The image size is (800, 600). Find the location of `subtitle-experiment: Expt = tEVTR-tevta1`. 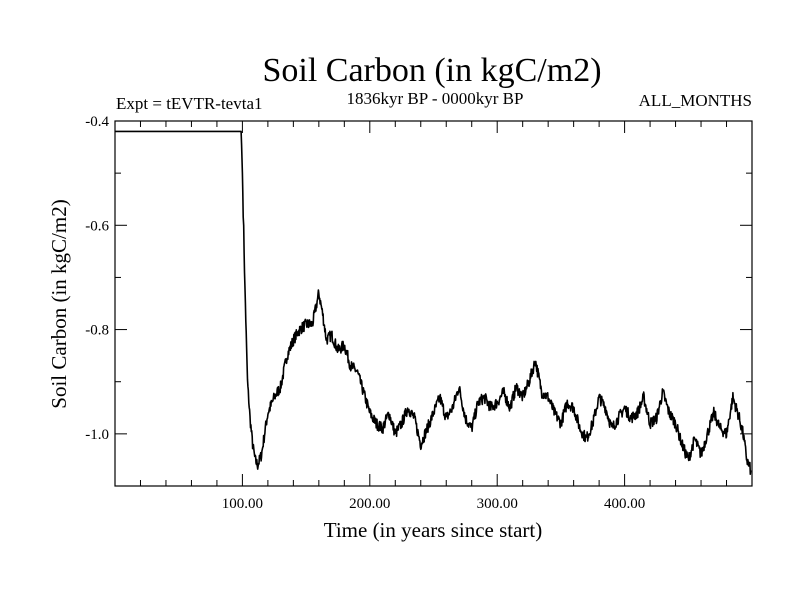

subtitle-experiment: Expt = tEVTR-tevta1 is located at coordinates (189, 103).